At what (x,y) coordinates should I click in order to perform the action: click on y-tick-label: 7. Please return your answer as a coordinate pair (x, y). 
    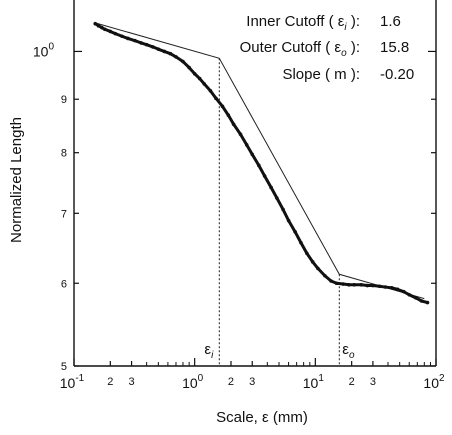
    Looking at the image, I should click on (64, 214).